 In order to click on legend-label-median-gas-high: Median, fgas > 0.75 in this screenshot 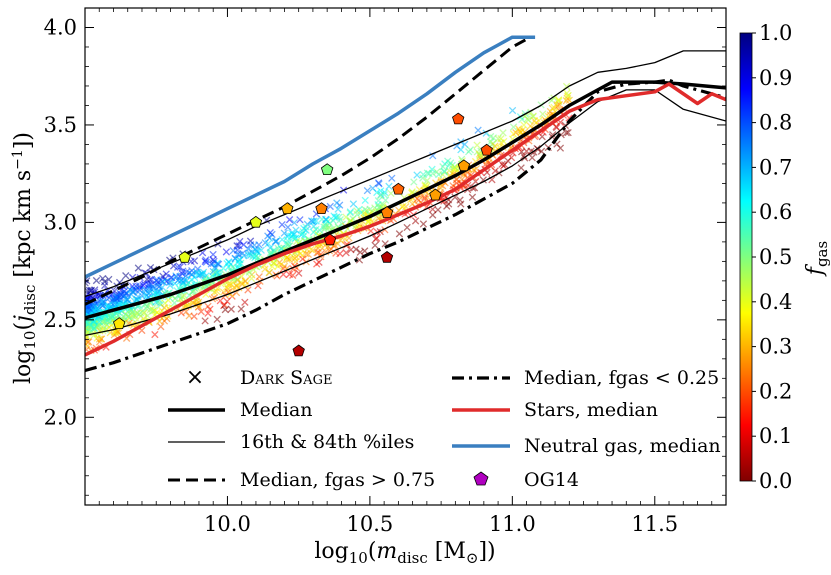, I will do `click(337, 480)`.